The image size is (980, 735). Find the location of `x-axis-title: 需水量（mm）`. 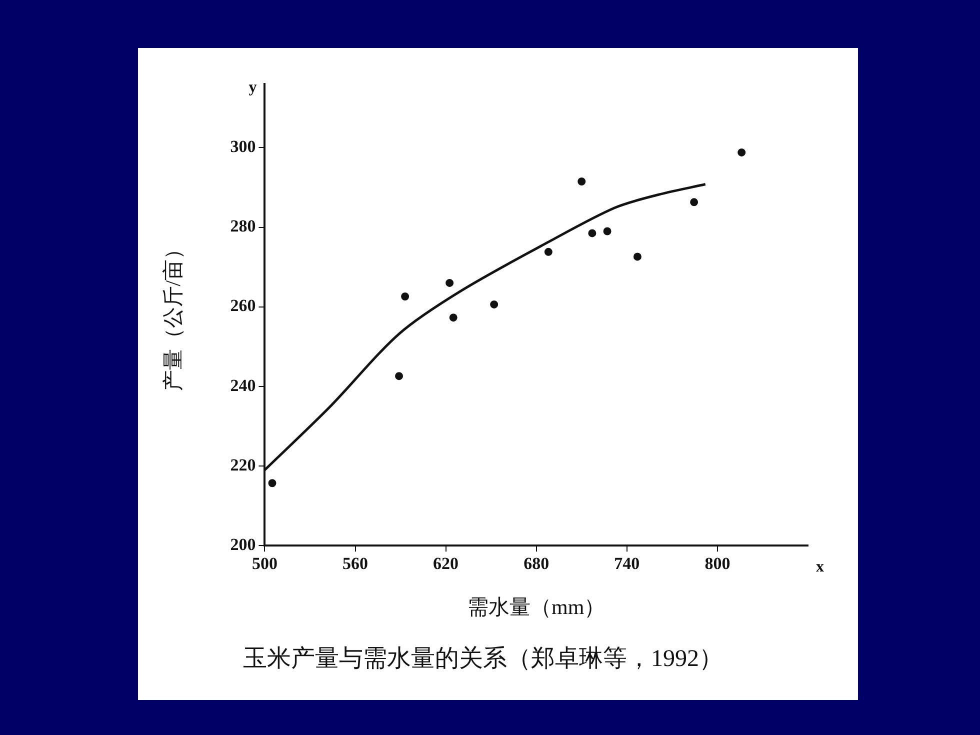

x-axis-title: 需水量（mm） is located at coordinates (537, 607).